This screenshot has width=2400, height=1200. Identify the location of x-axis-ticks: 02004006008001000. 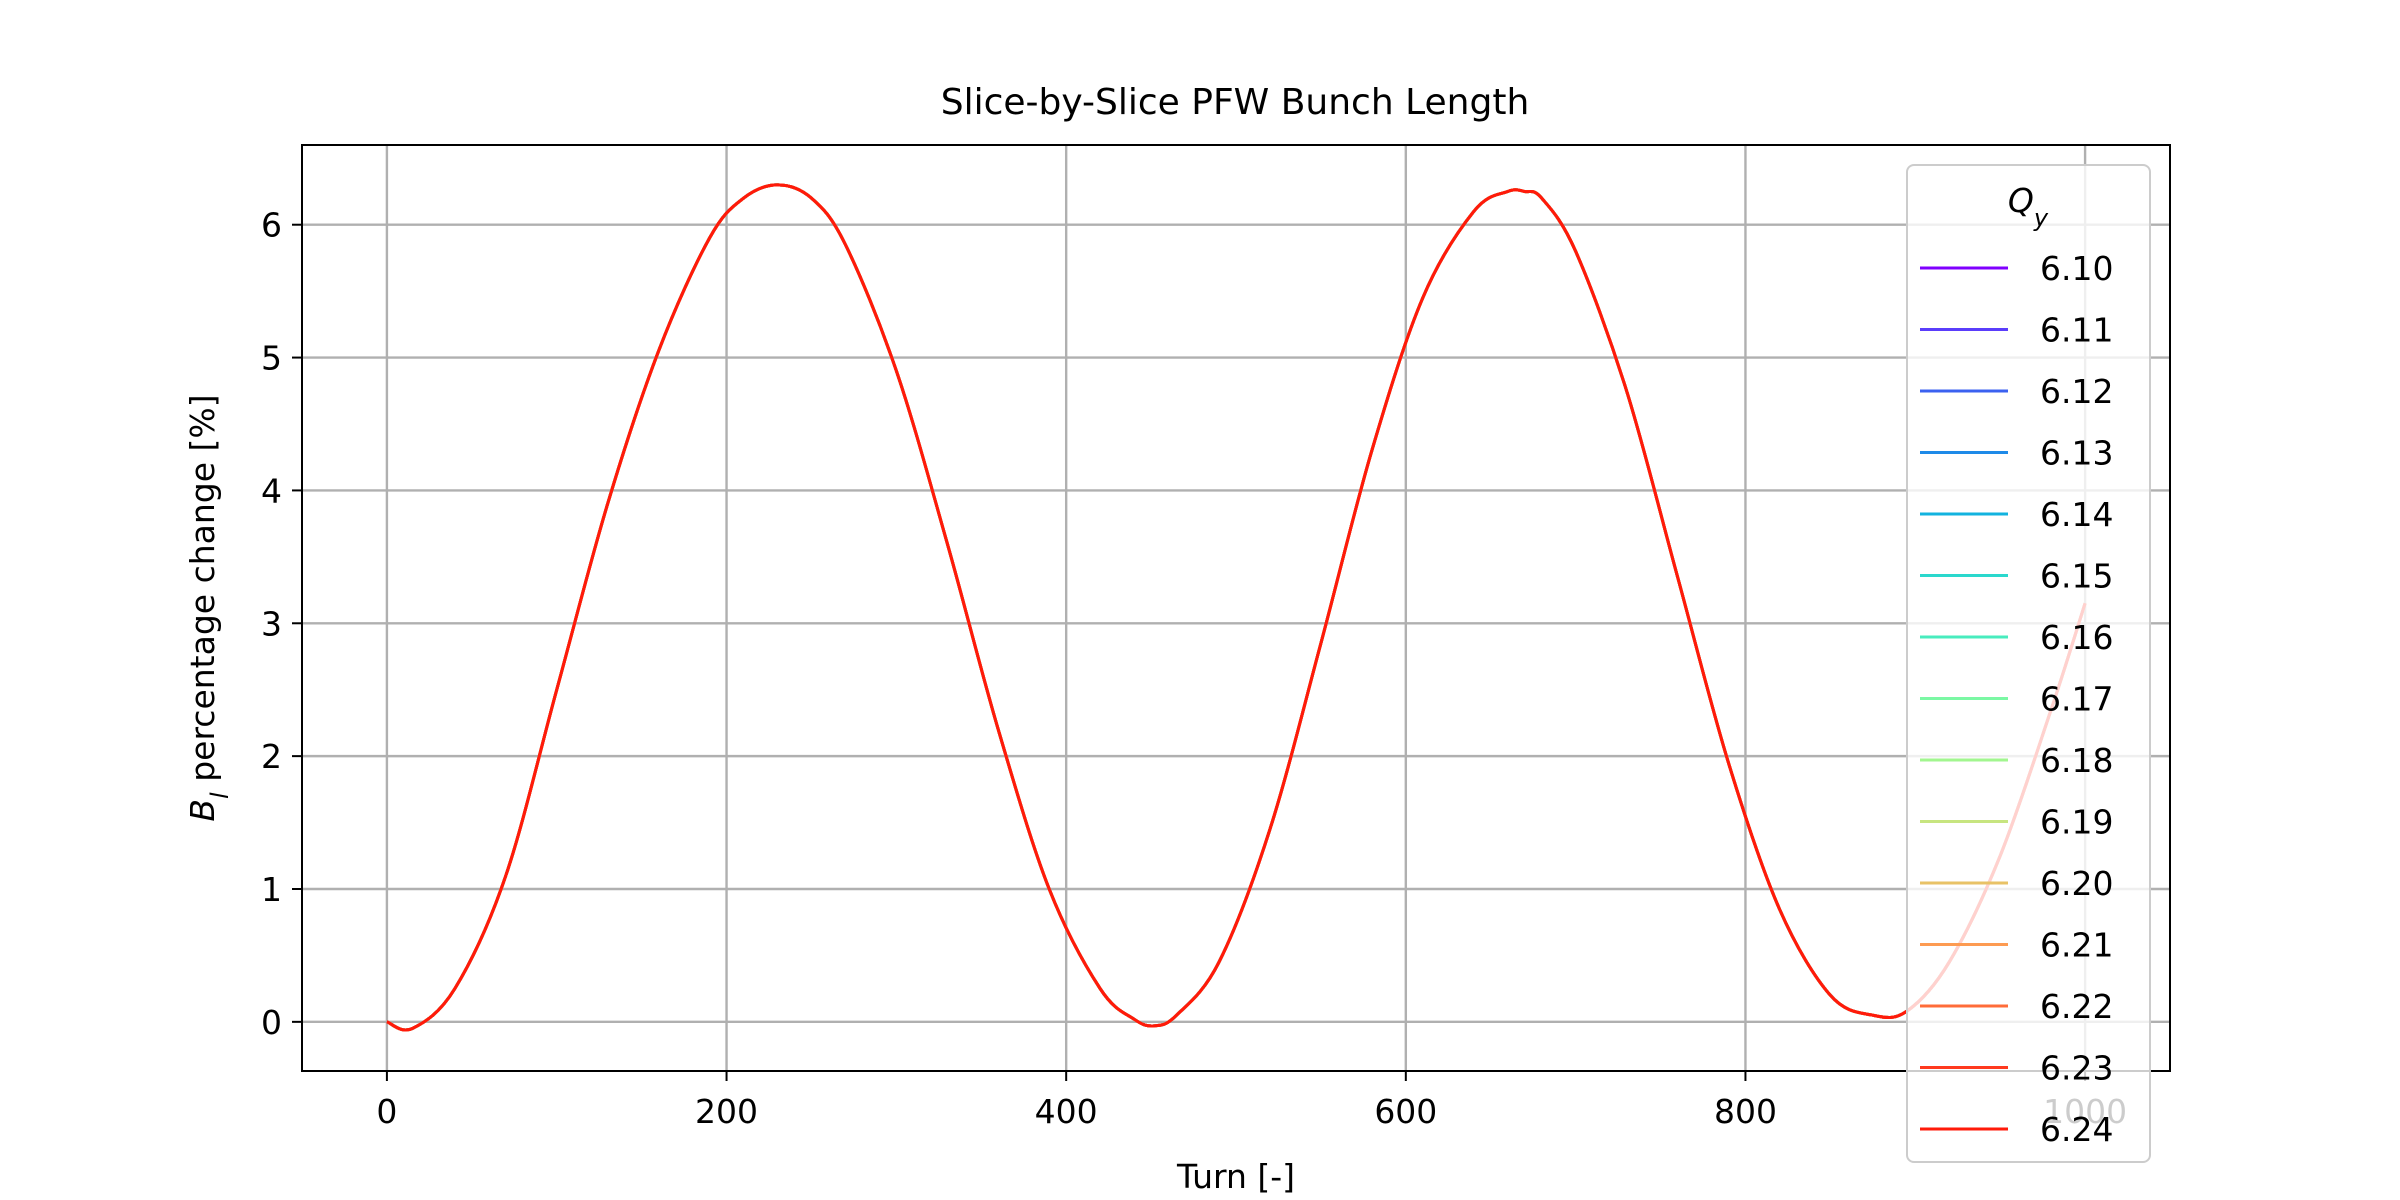
(1251, 1101).